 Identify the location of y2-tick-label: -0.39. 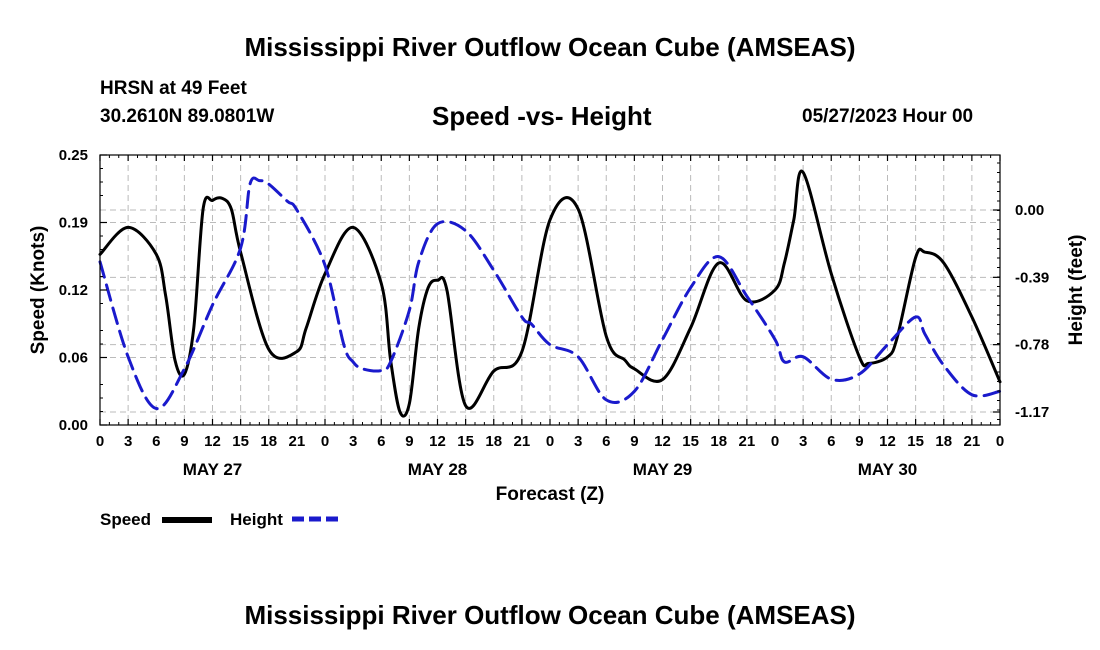
(1032, 277).